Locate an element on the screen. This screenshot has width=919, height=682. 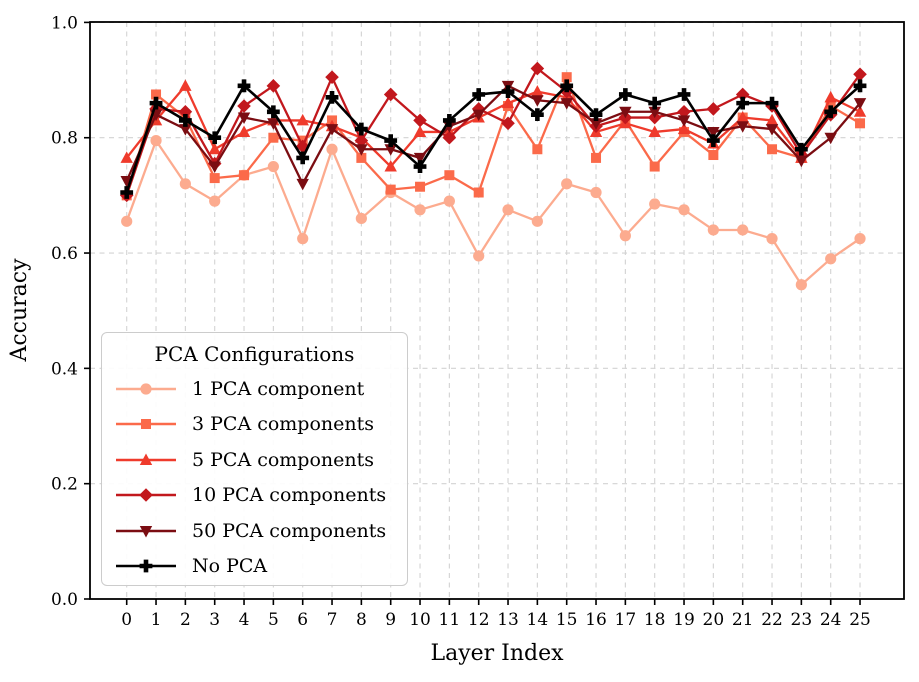
legend-item-square: 3 PCA components is located at coordinates (260, 425).